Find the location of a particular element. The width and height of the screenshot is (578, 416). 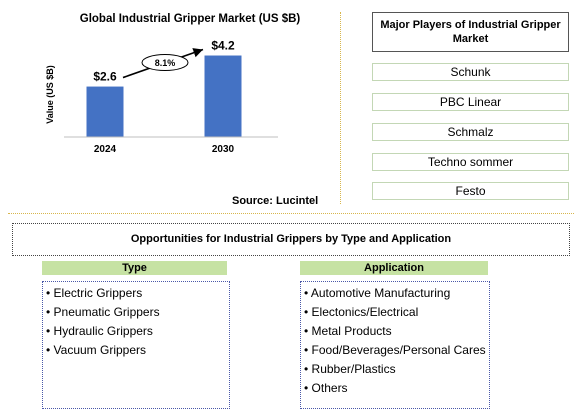

bar-chart: $2.6 2024 $4.2 2030 Value (US $B) 8.1% is located at coordinates (161, 97).